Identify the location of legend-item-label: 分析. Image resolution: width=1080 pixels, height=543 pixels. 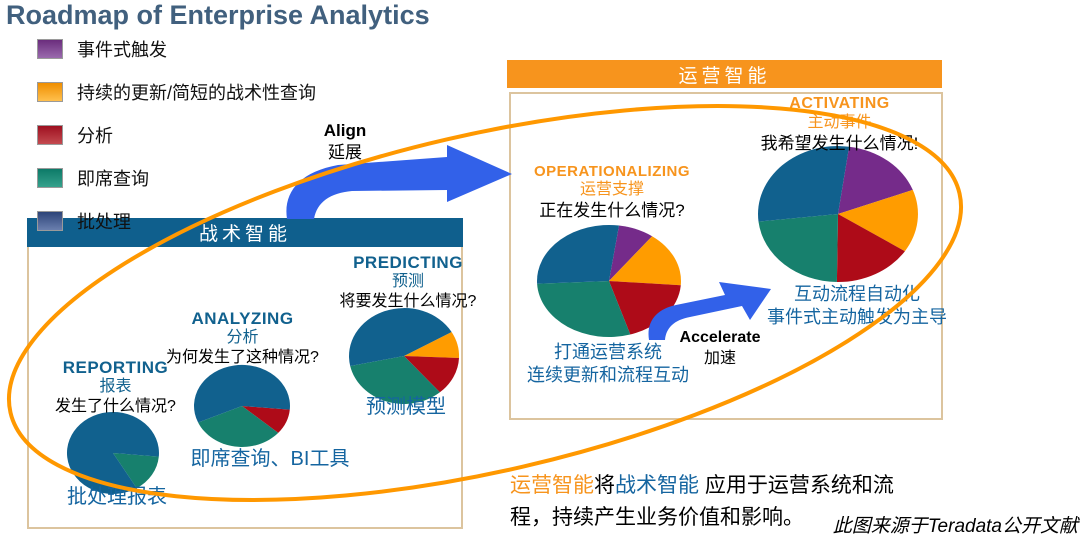
(95, 136).